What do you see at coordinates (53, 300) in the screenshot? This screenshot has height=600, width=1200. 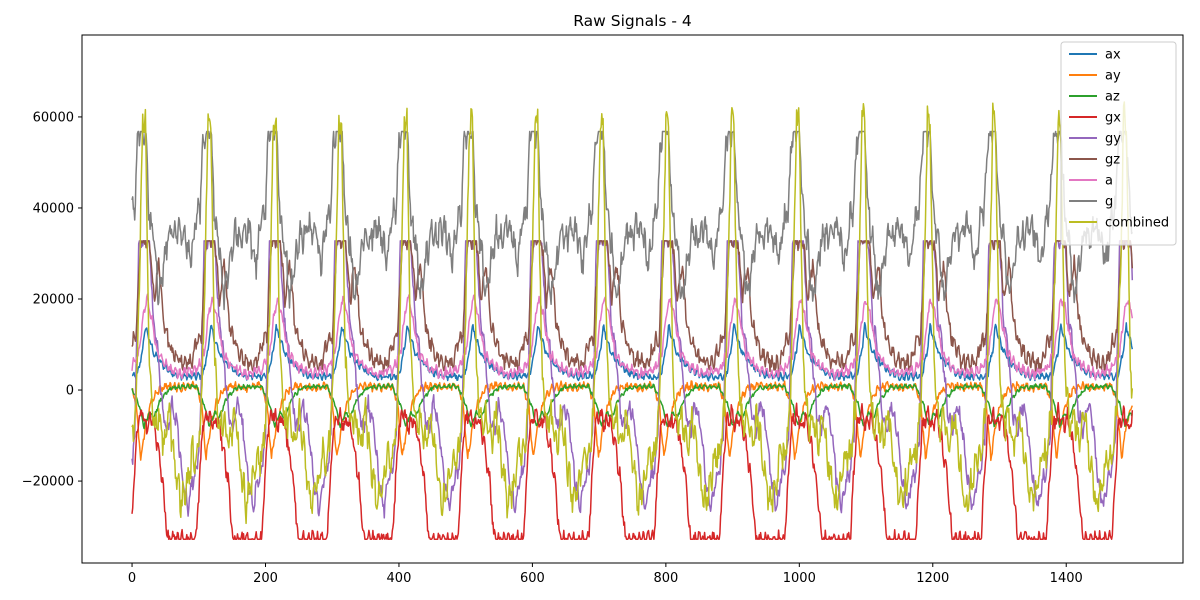 I see `y-tick-label: 20000` at bounding box center [53, 300].